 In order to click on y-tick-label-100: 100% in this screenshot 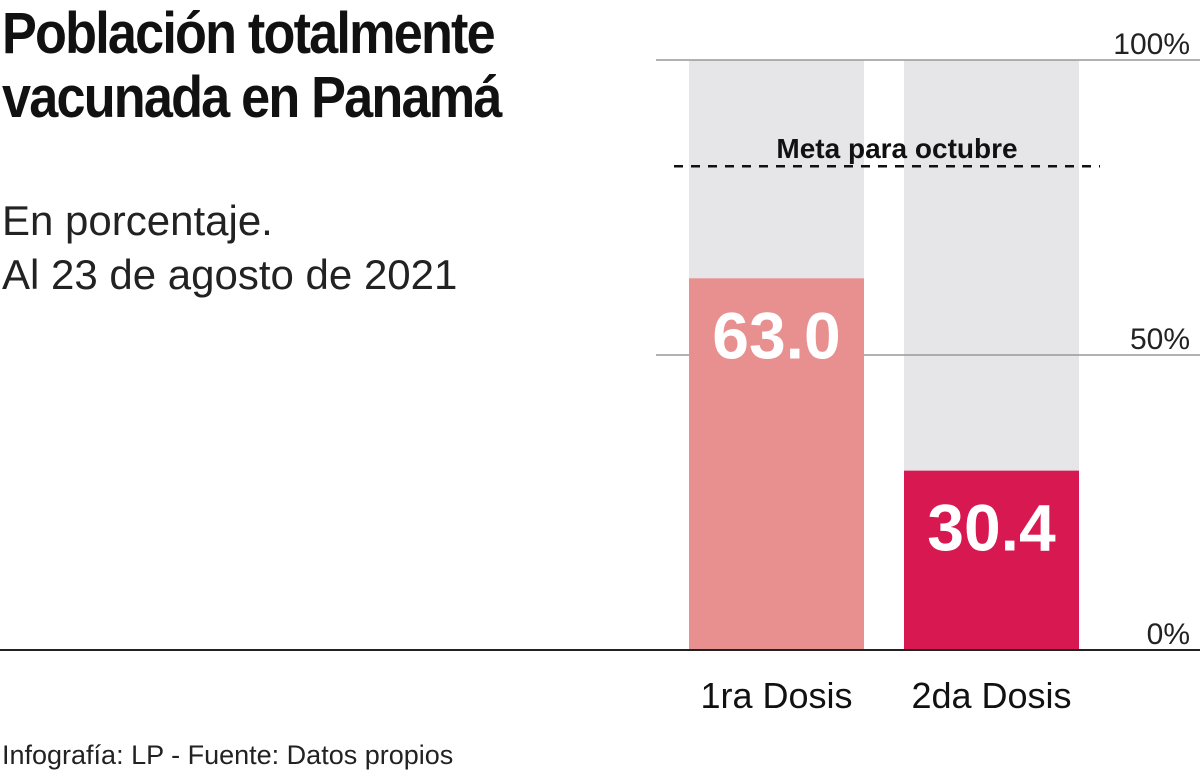, I will do `click(1151, 44)`.